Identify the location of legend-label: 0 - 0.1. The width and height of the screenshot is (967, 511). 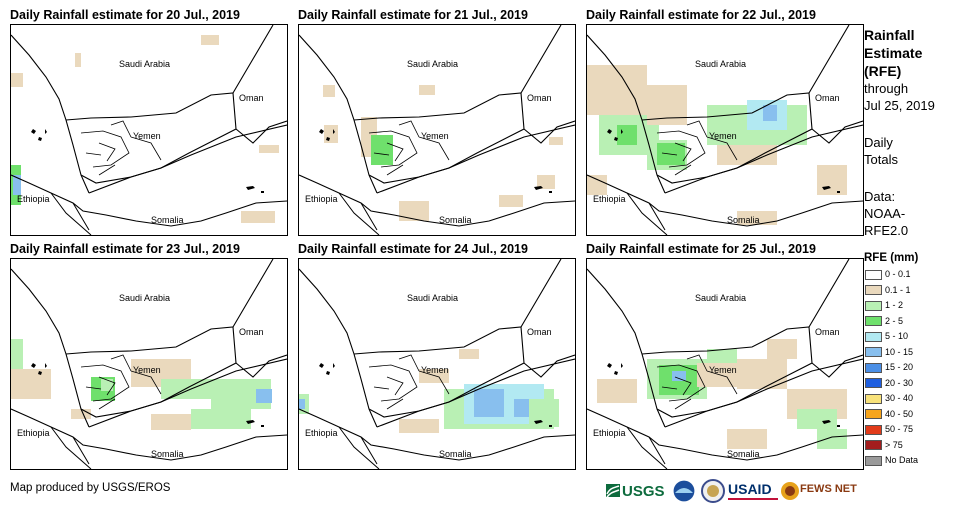
(898, 274).